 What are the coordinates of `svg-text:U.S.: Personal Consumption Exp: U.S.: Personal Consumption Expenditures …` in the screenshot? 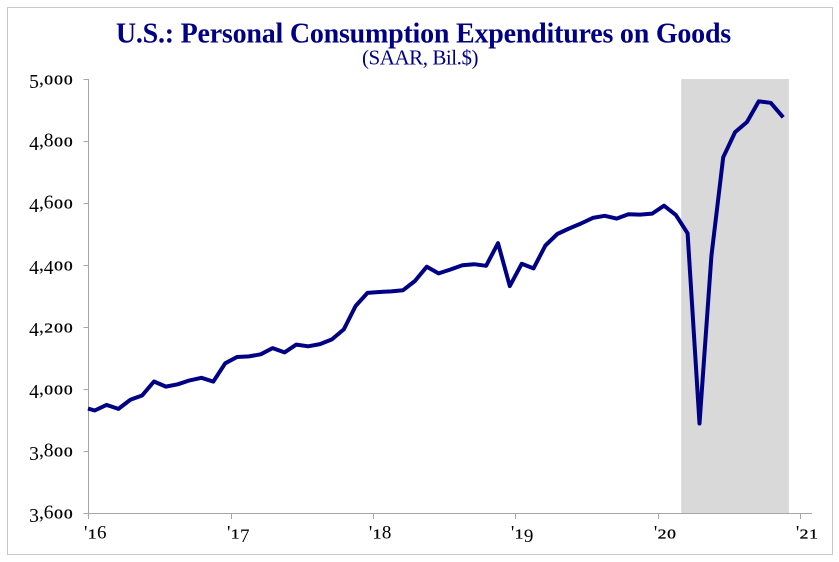 It's located at (423, 34).